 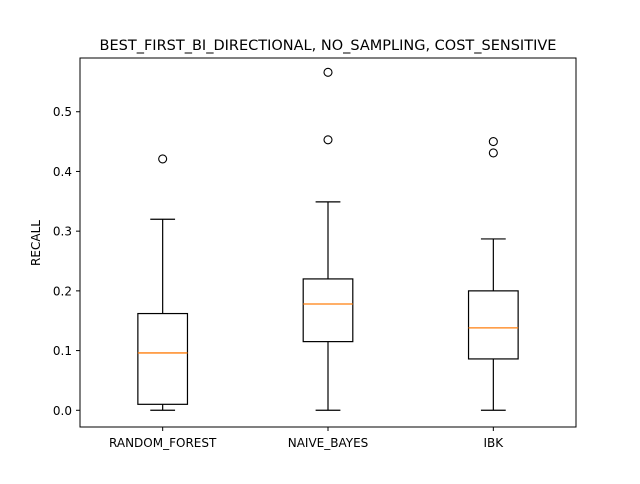 I want to click on x-tick-label: NAIVE_BAYES, so click(x=328, y=443).